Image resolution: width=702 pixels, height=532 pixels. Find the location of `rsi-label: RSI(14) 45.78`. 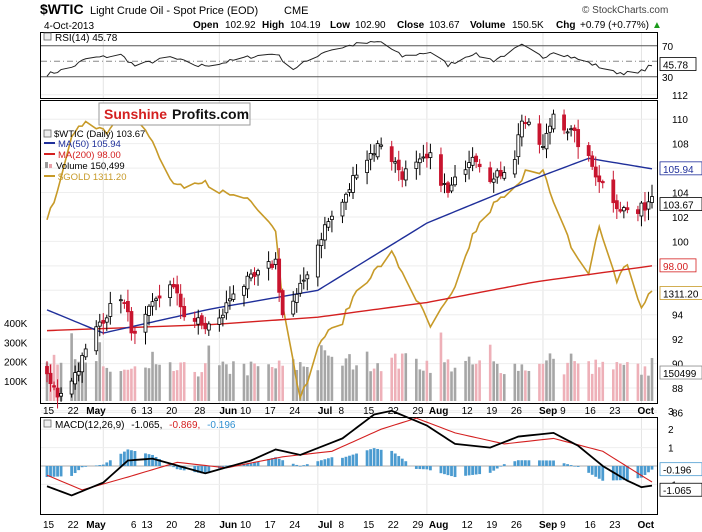

rsi-label: RSI(14) 45.78 is located at coordinates (86, 38).